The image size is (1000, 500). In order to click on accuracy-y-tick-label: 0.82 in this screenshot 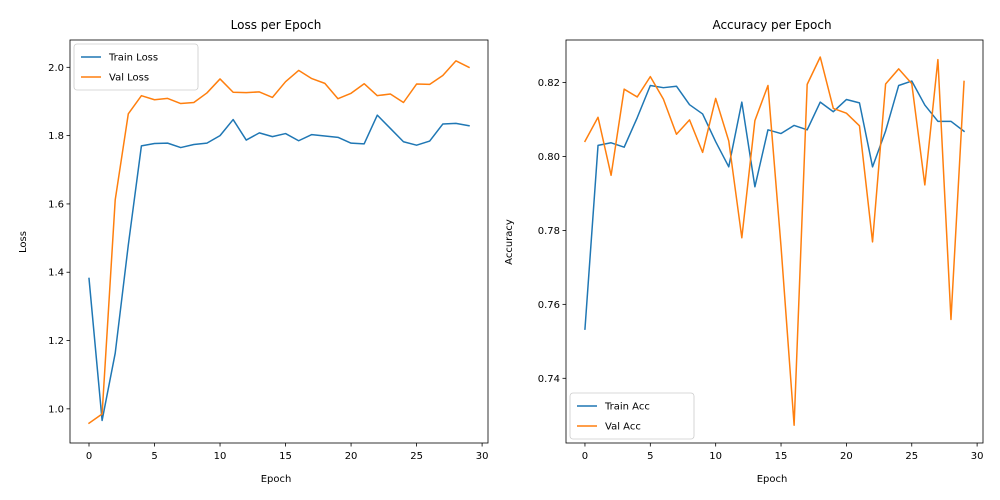, I will do `click(549, 83)`.